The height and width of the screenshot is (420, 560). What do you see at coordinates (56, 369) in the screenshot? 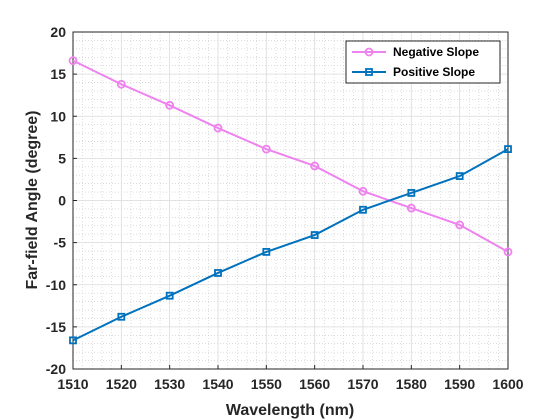
I see `y-tick-label: -20` at bounding box center [56, 369].